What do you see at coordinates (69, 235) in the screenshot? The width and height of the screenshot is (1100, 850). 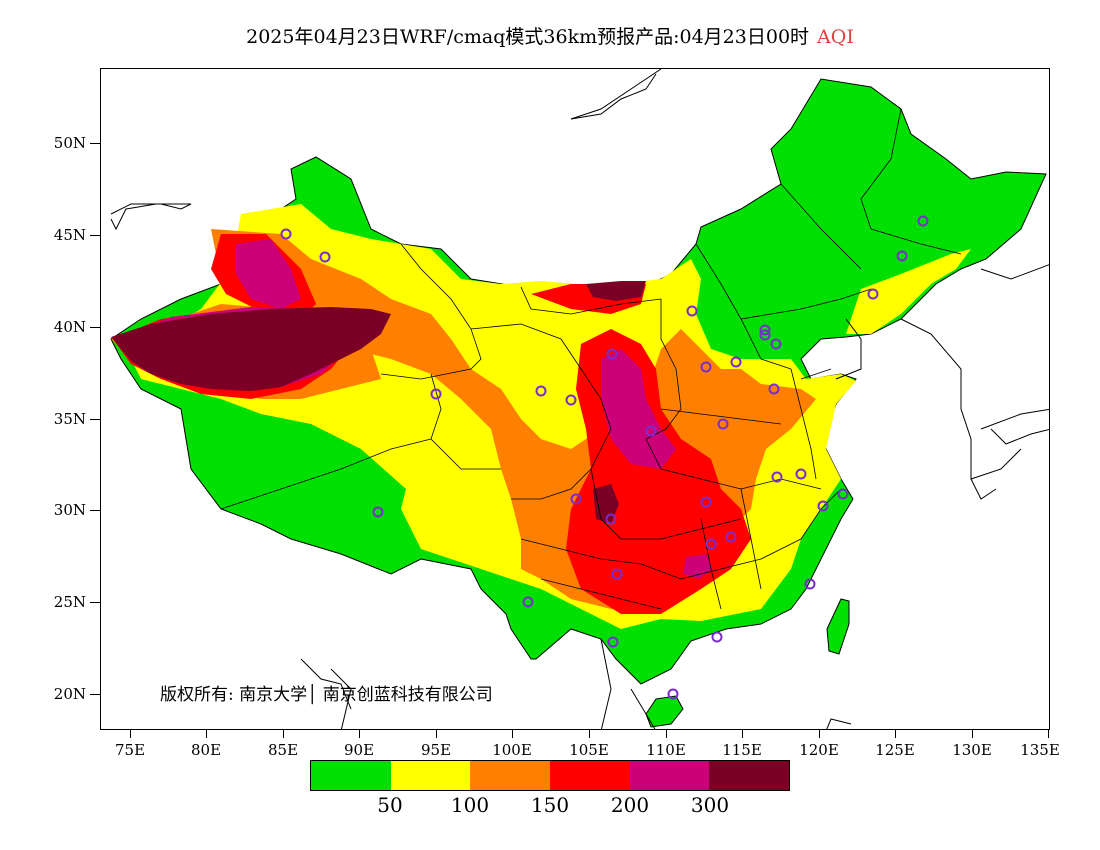 I see `latitude-label: 45N` at bounding box center [69, 235].